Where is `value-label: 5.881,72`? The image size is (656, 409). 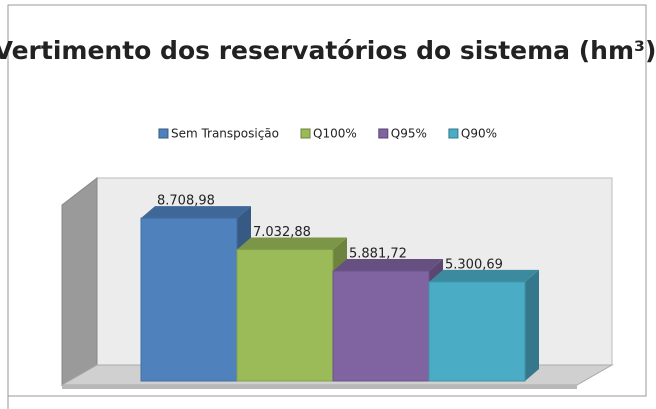
value-label: 5.881,72 is located at coordinates (378, 254).